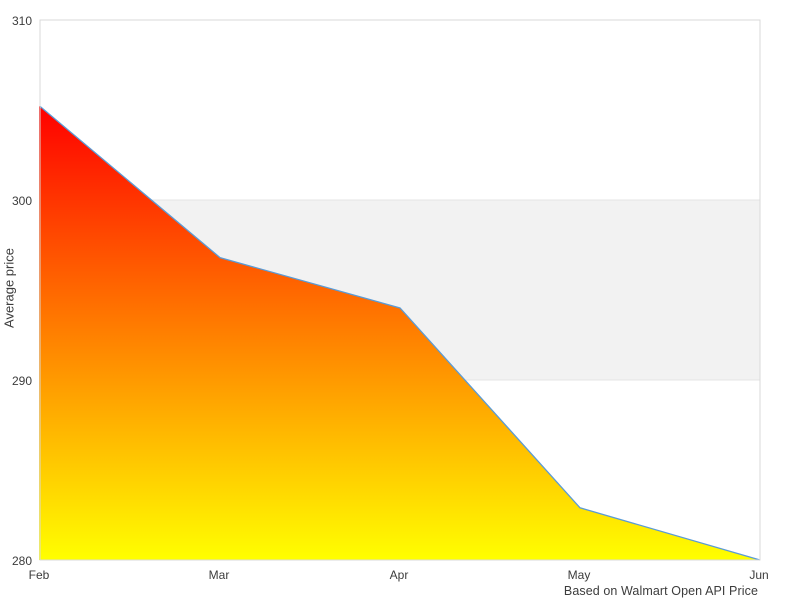 This screenshot has width=800, height=600. I want to click on y-tick-label: 280, so click(21, 560).